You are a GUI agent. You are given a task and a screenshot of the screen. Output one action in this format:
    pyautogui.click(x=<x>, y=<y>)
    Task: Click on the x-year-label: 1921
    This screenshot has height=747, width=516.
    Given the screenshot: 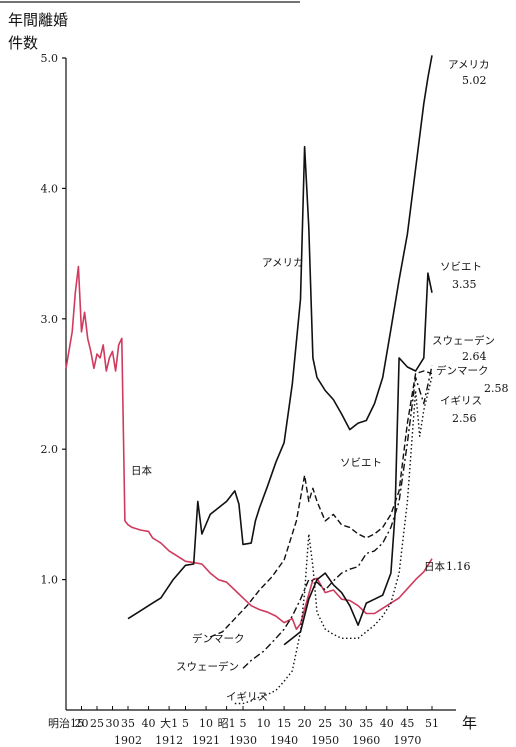 What is the action you would take?
    pyautogui.click(x=206, y=740)
    